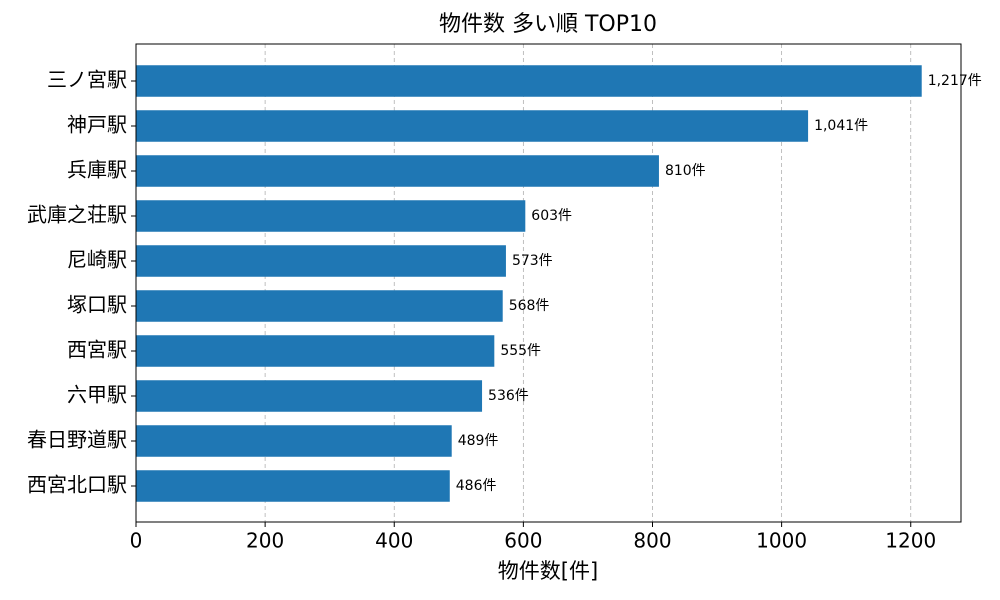  What do you see at coordinates (77, 485) in the screenshot?
I see `y-tick-label: 西宮北口駅` at bounding box center [77, 485].